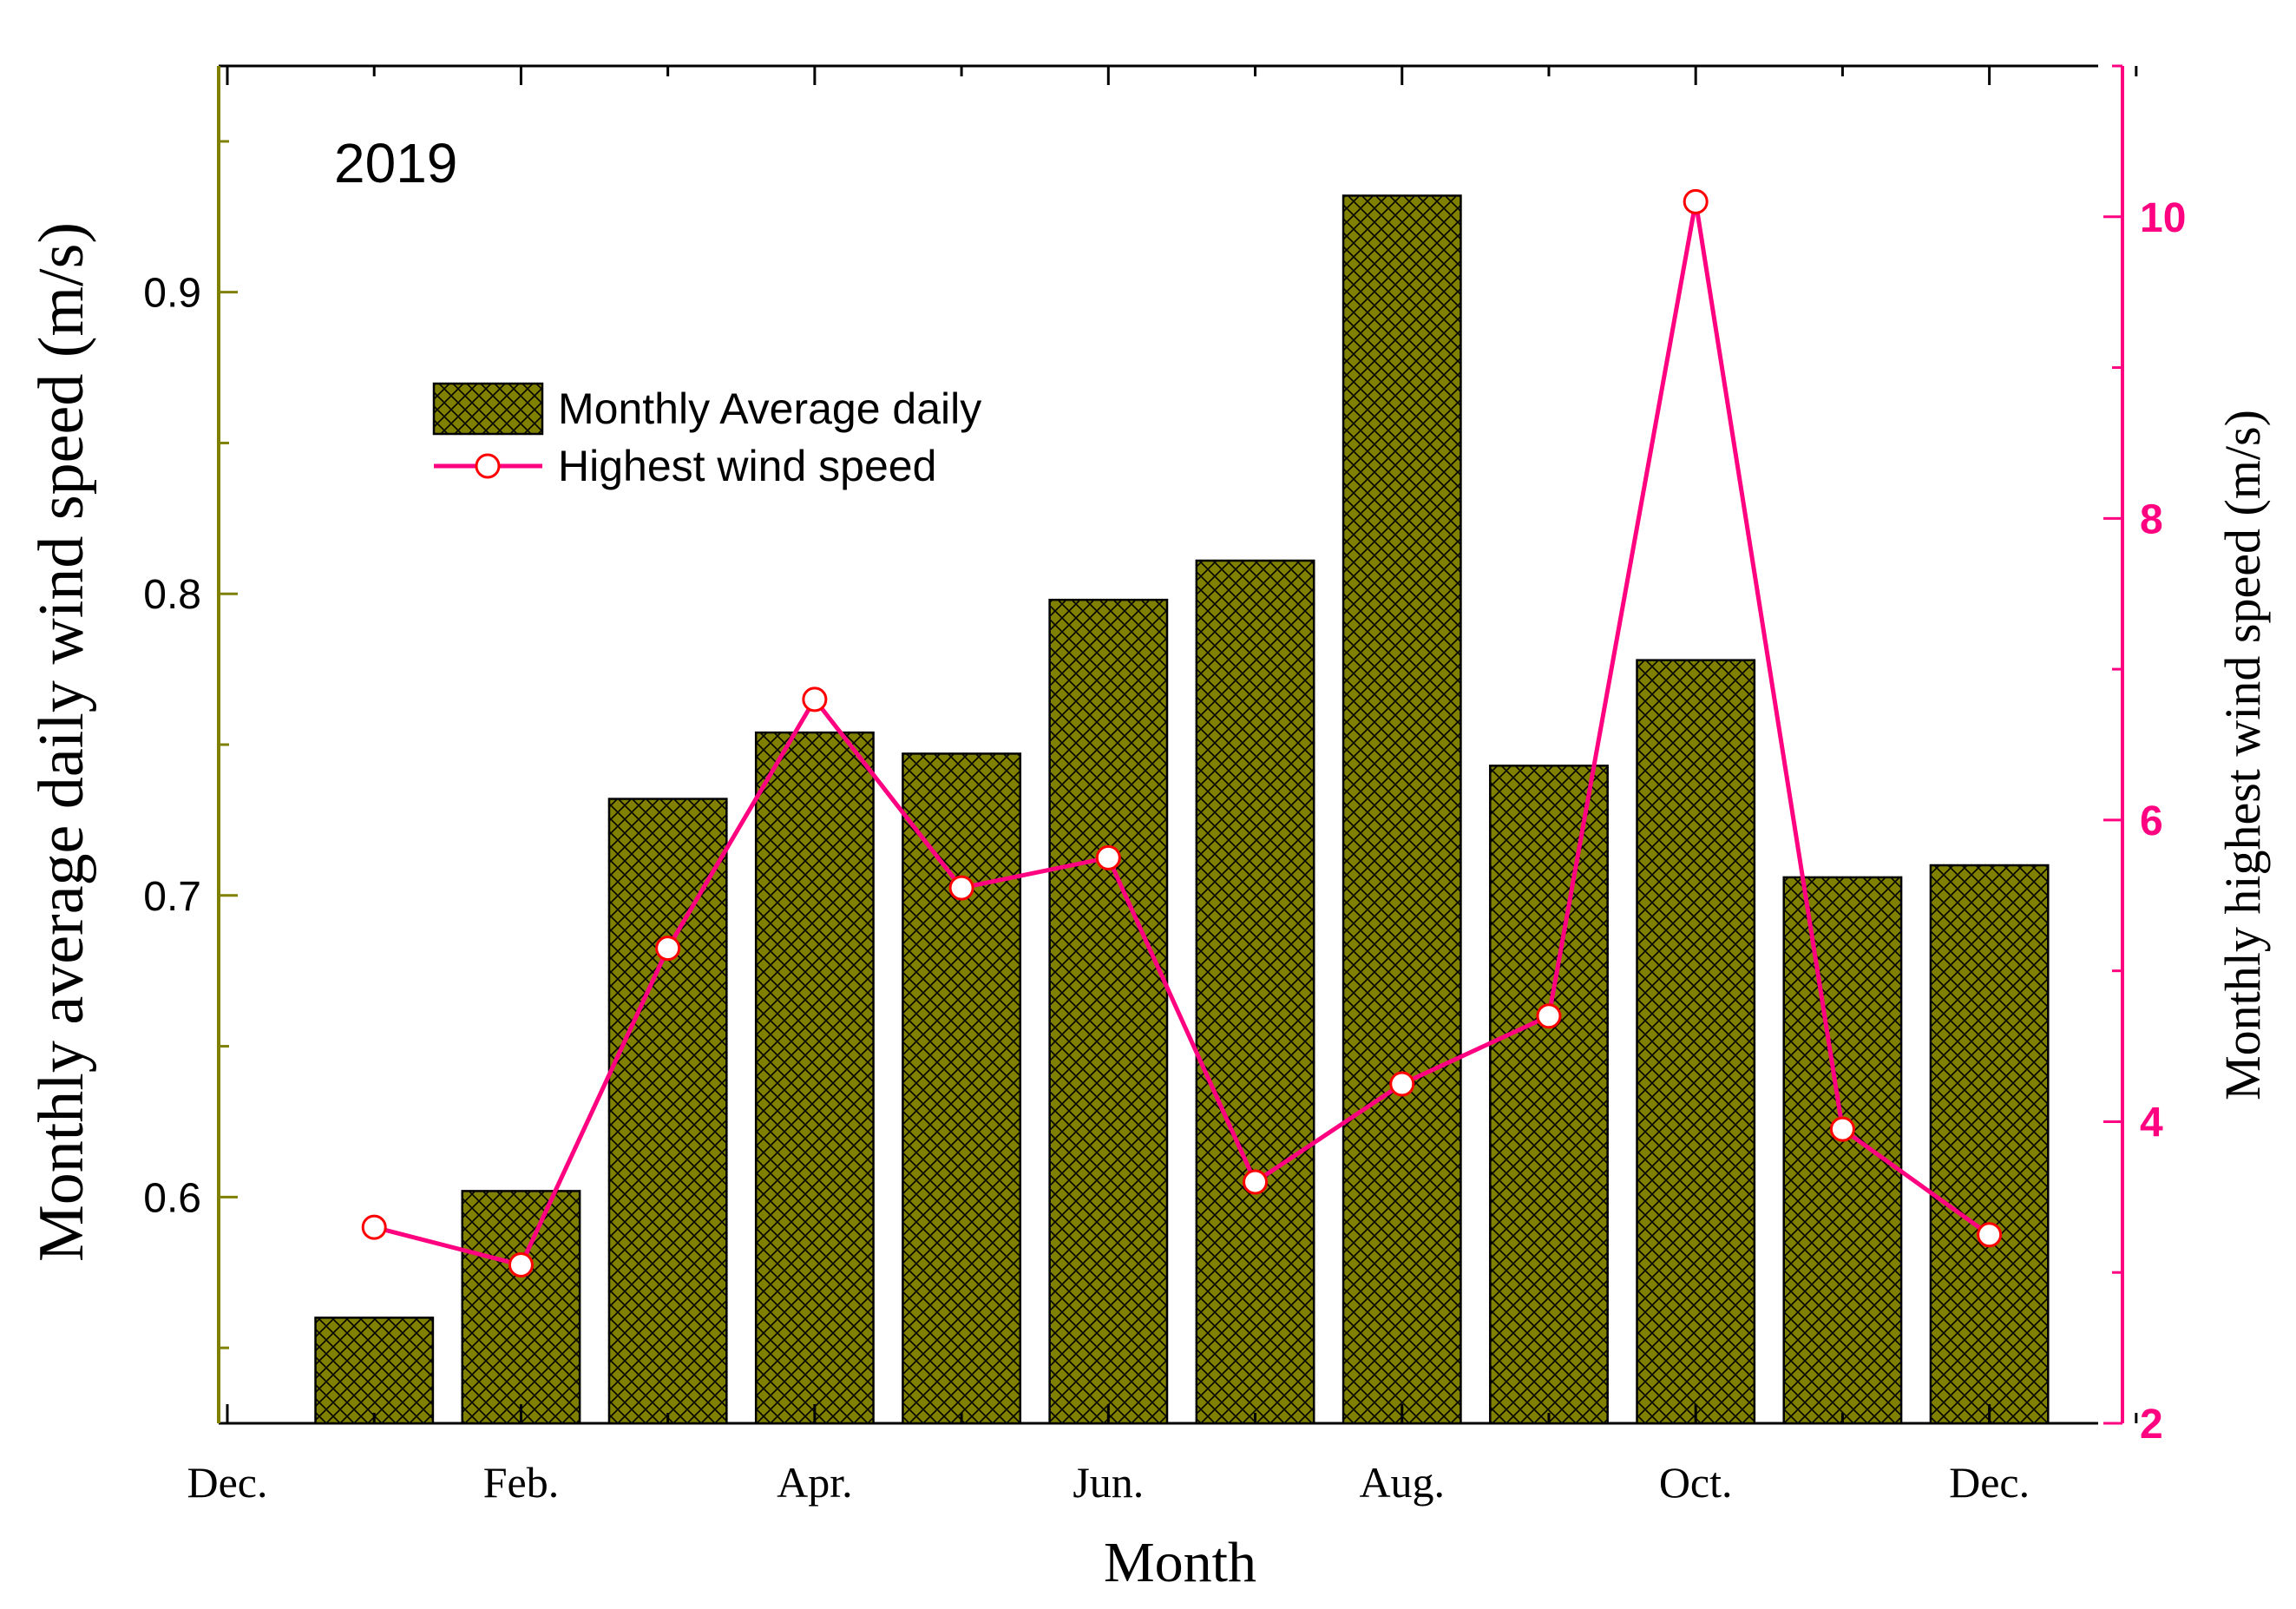 Image resolution: width=2296 pixels, height=1609 pixels. Describe the element at coordinates (1696, 1042) in the screenshot. I see `bar-oct` at that location.